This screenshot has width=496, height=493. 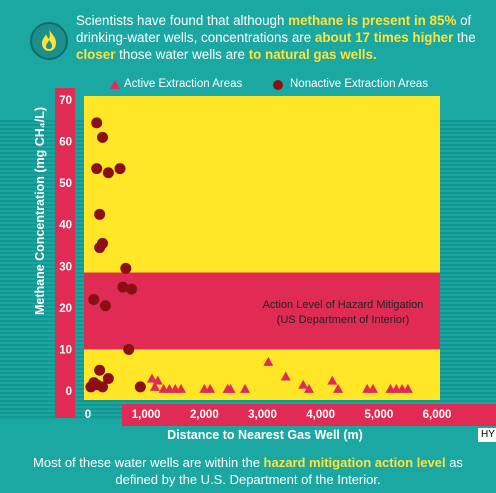 I want to click on x-tick-label: 4,000, so click(x=320, y=415).